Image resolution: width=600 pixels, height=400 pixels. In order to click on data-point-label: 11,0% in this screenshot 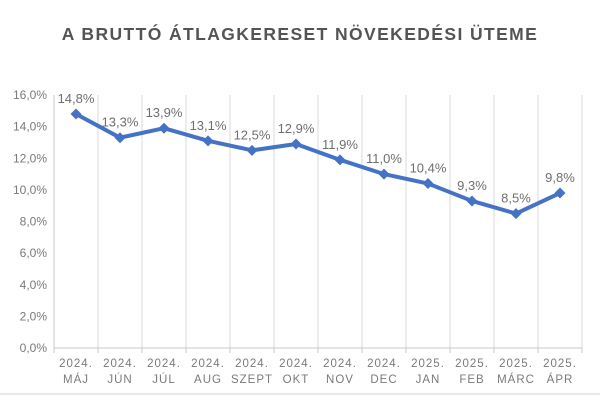, I will do `click(384, 158)`.